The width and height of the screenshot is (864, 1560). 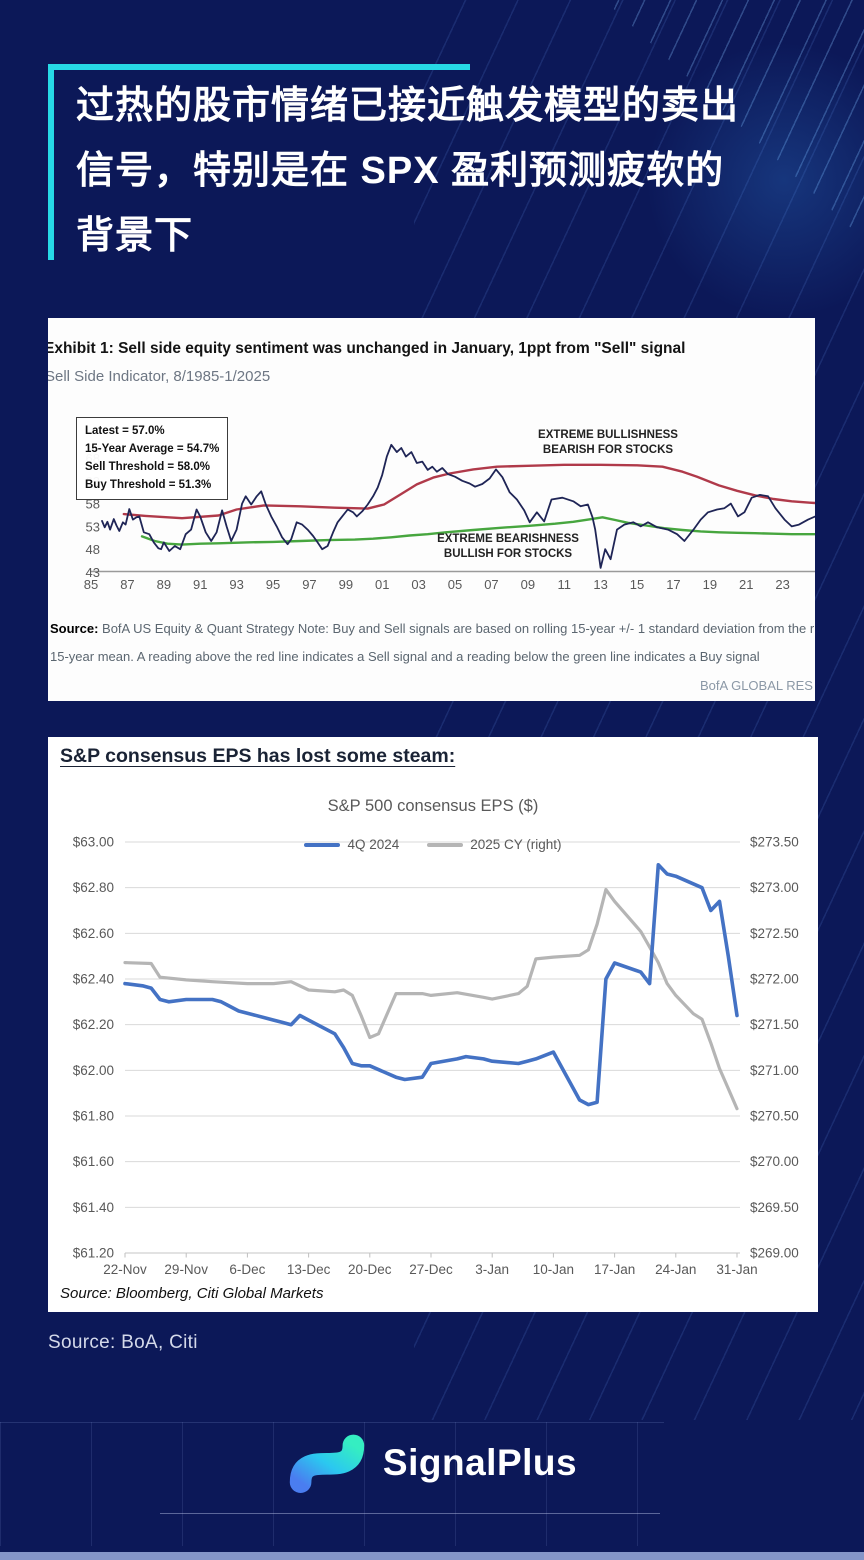 What do you see at coordinates (93, 979) in the screenshot?
I see `svg-text: $62.40` at bounding box center [93, 979].